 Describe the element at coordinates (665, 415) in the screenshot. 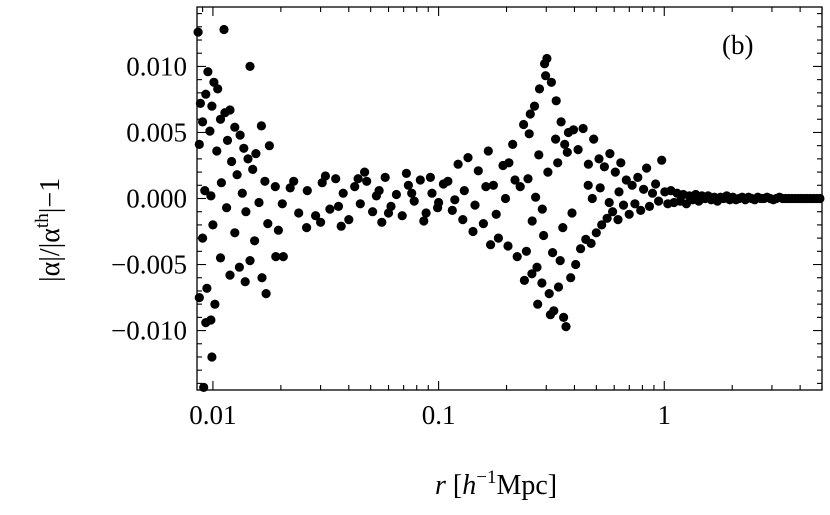

I see `x-tick-label: 1` at that location.